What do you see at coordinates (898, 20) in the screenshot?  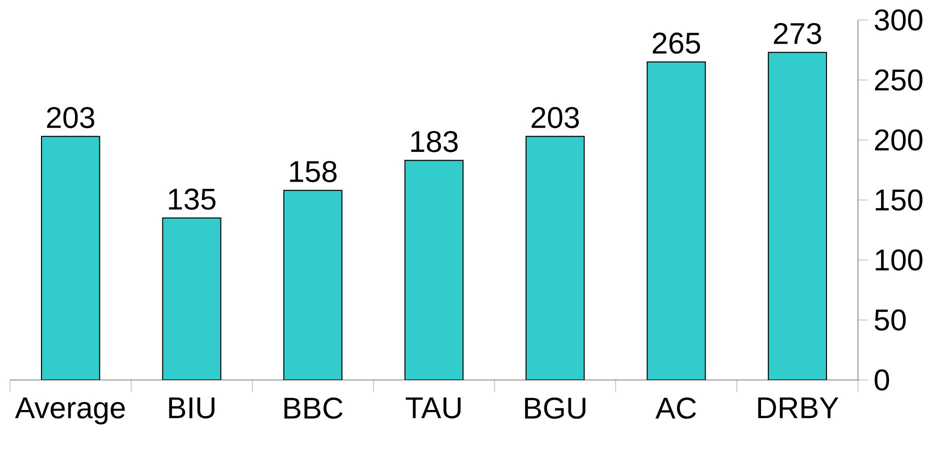 I see `y-tick-label: 300` at bounding box center [898, 20].